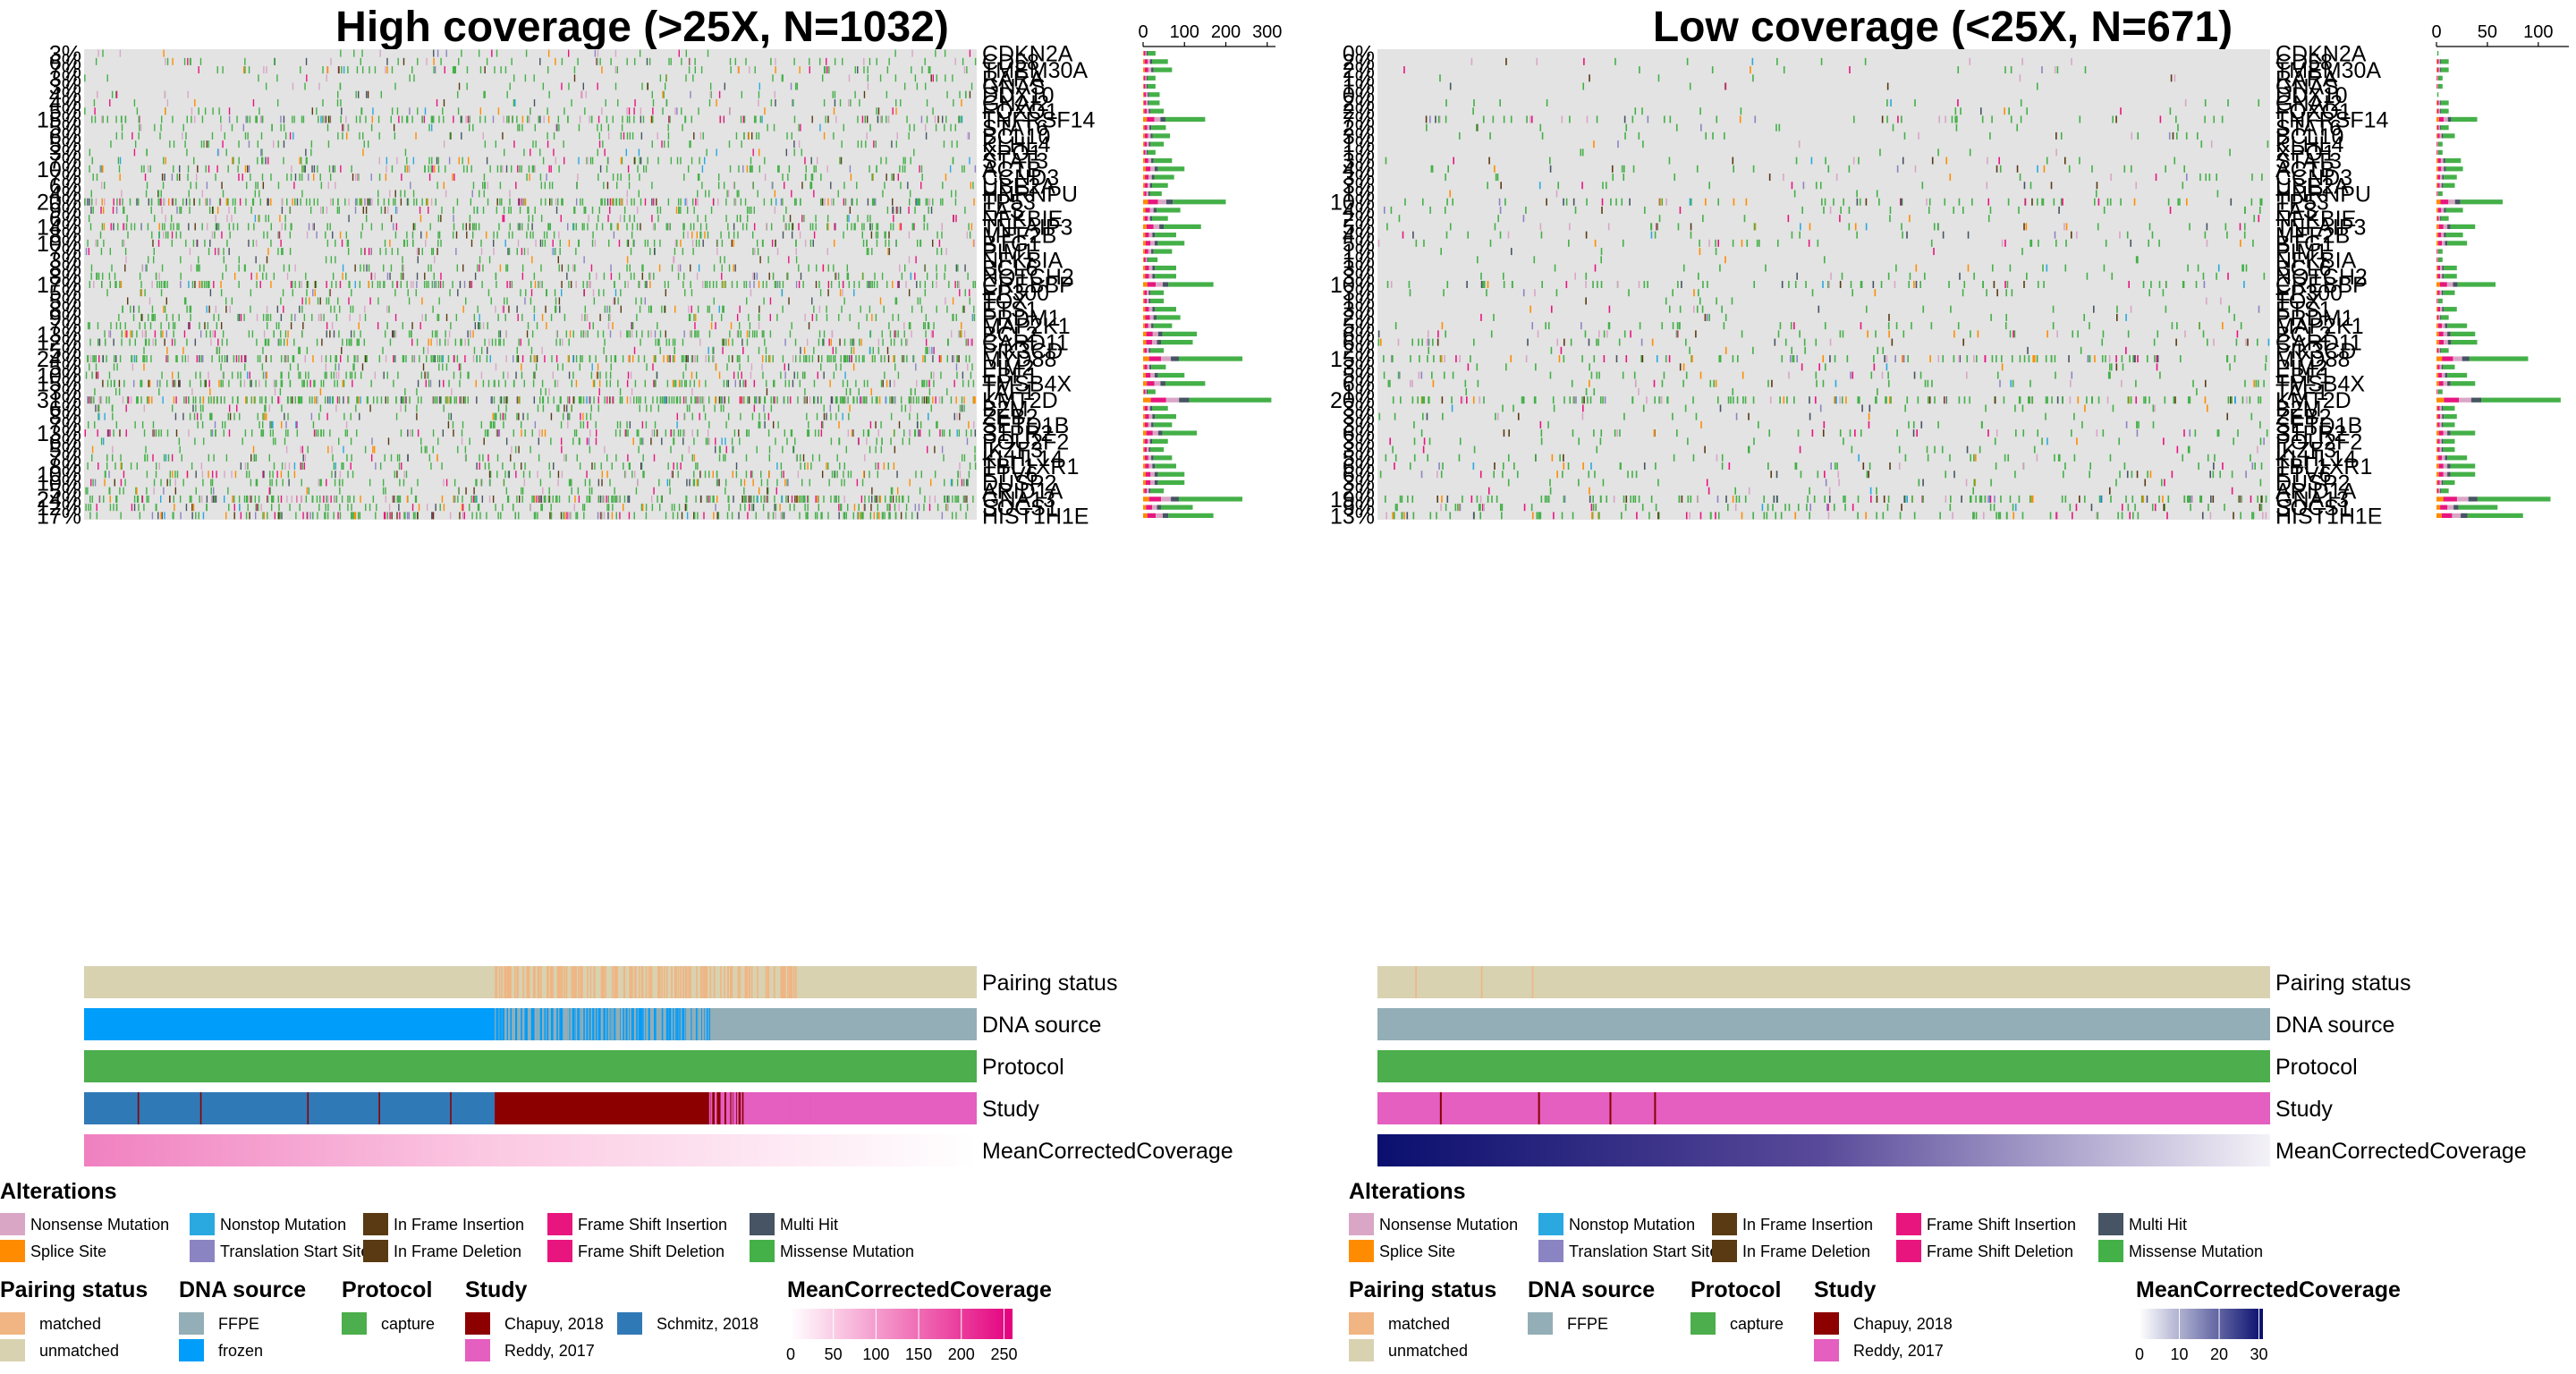 The width and height of the screenshot is (2576, 1374). What do you see at coordinates (529, 483) in the screenshot?
I see `heatmap-row-dusp2` at bounding box center [529, 483].